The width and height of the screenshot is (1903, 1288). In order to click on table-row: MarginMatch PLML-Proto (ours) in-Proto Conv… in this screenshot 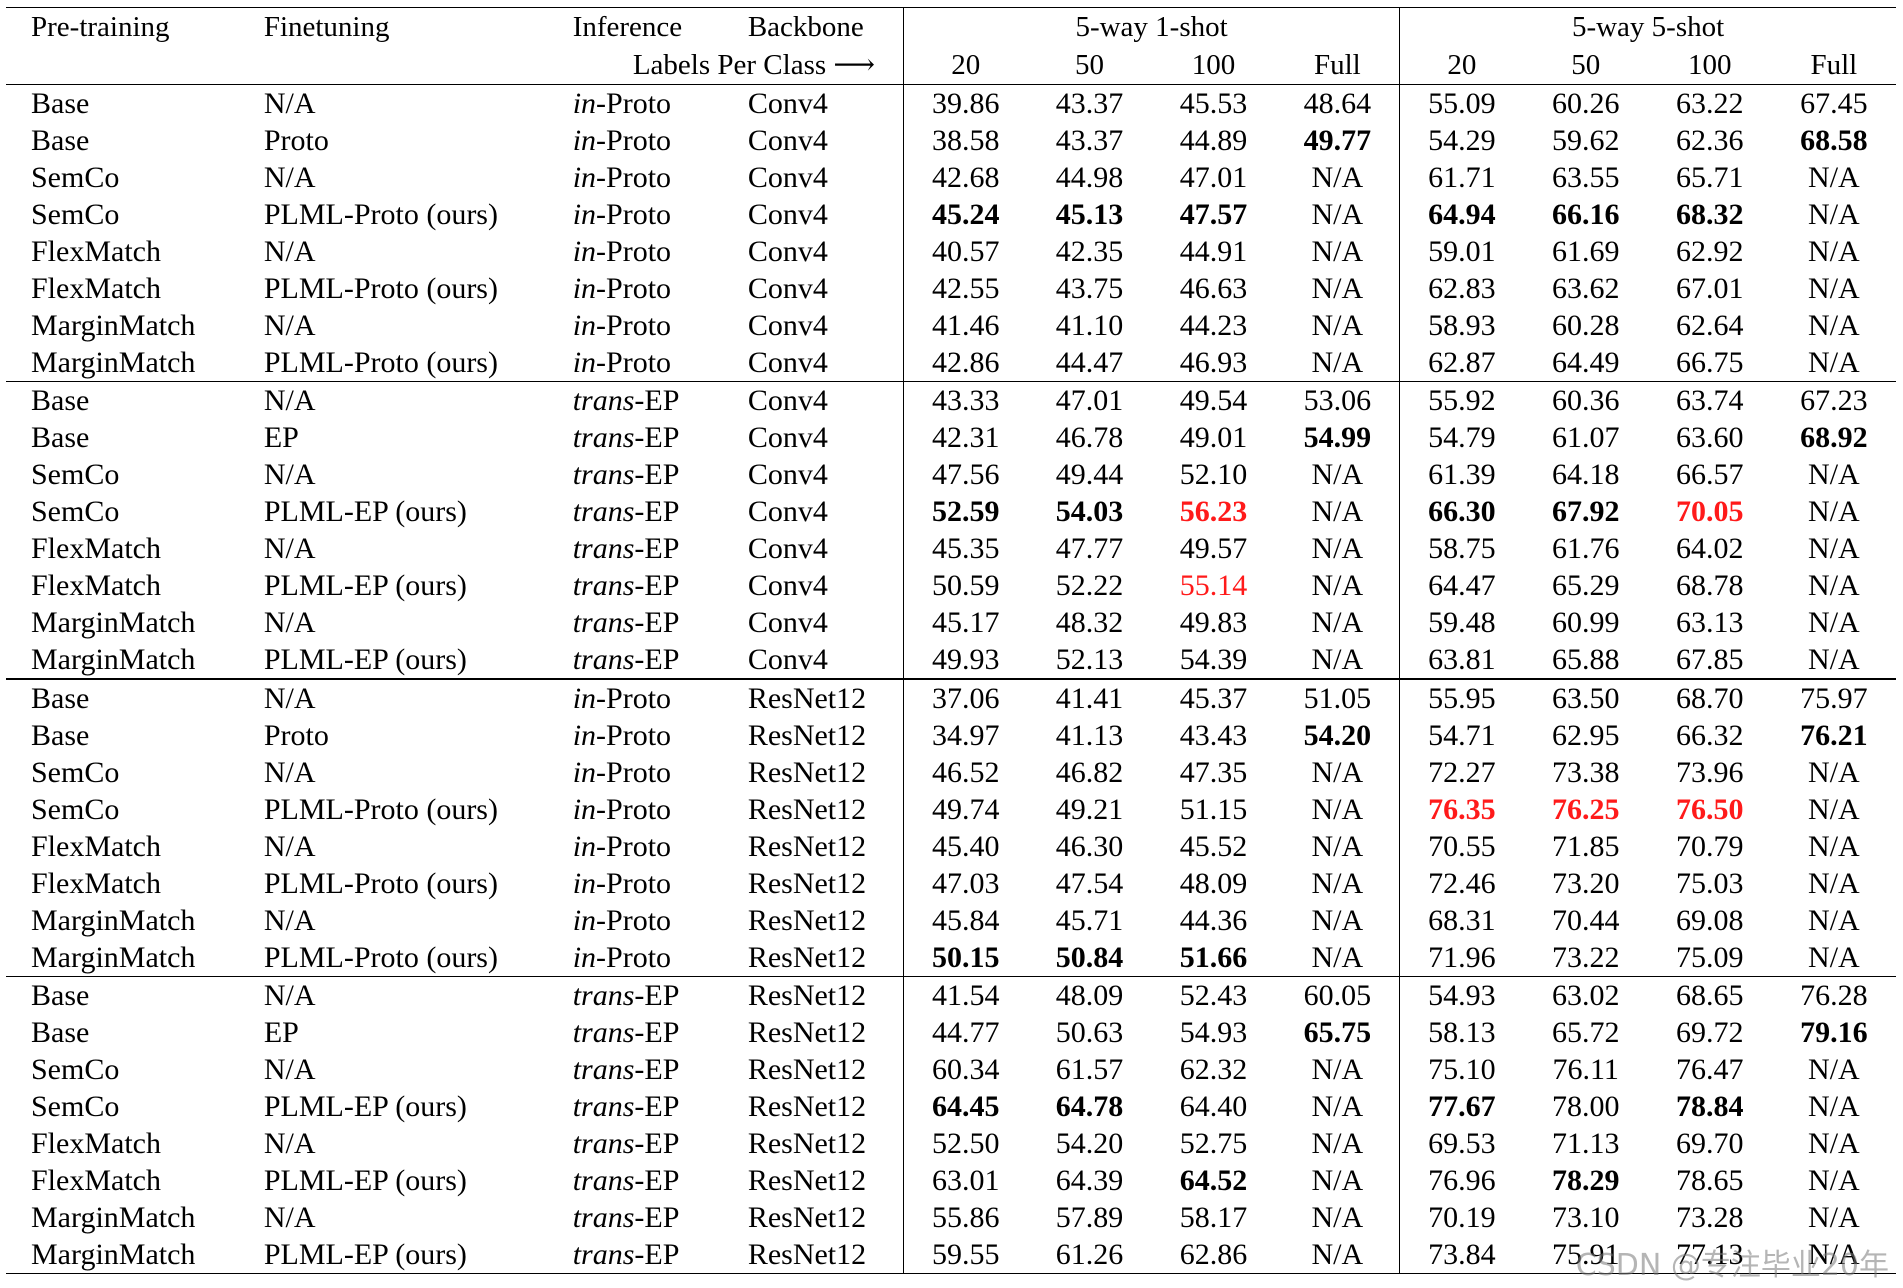, I will do `click(951, 363)`.